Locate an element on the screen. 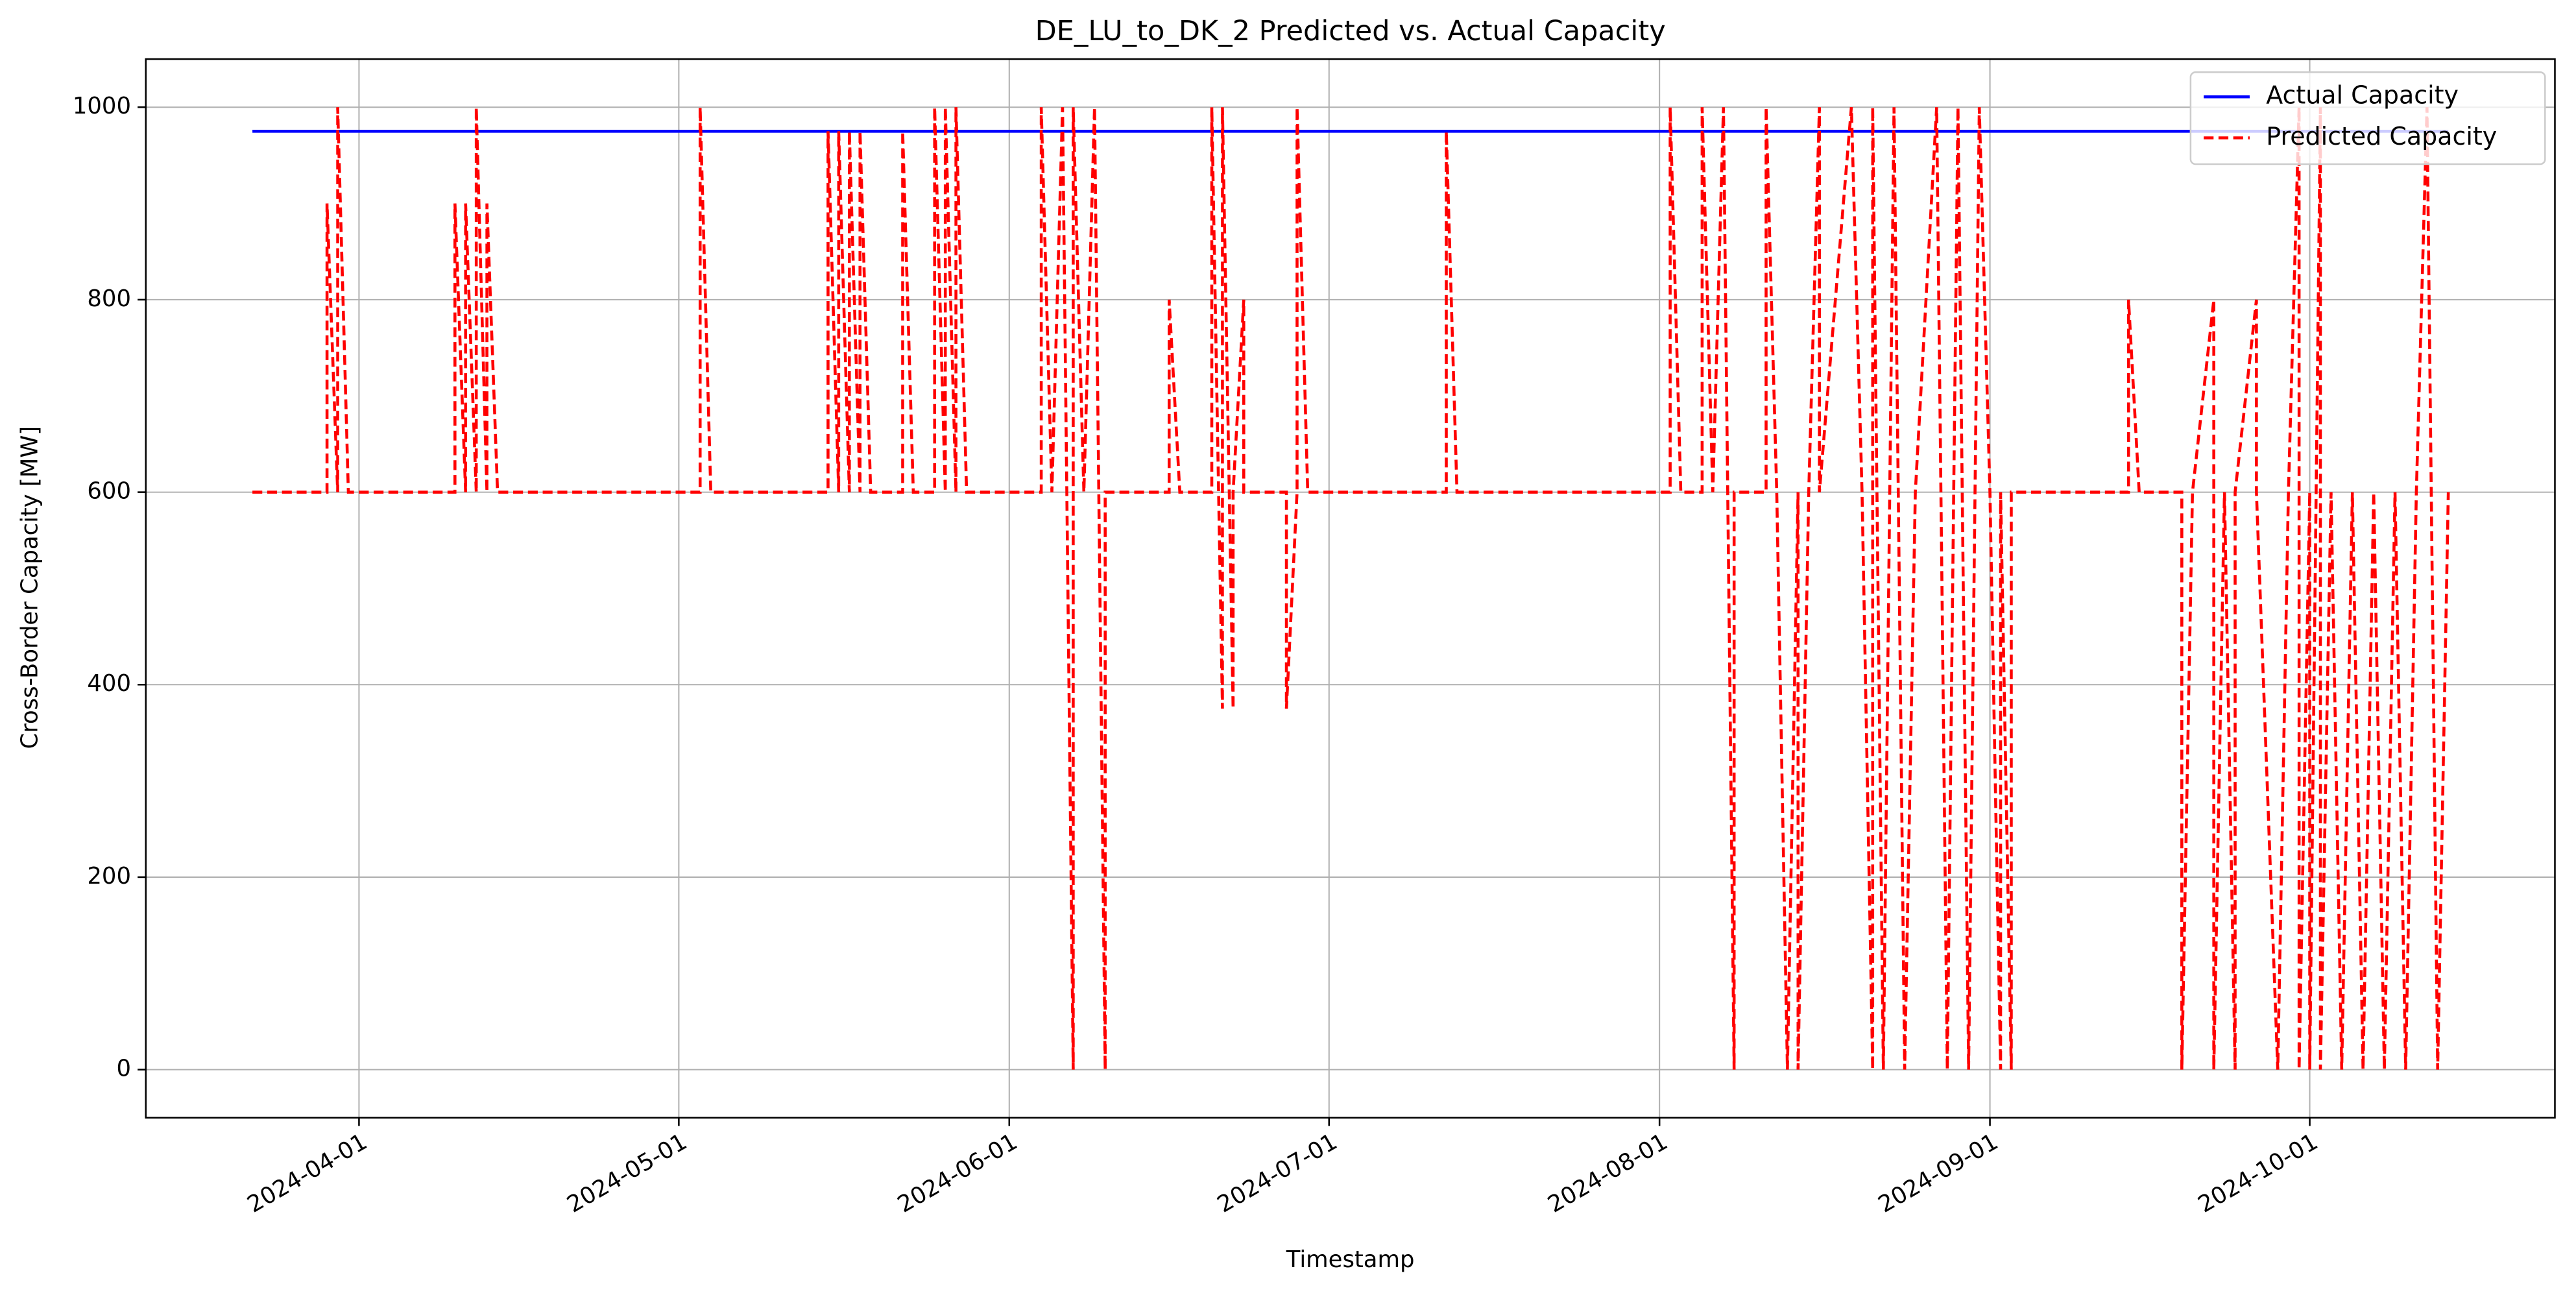 The image size is (2576, 1295). y-tick-label: 800 is located at coordinates (109, 298).